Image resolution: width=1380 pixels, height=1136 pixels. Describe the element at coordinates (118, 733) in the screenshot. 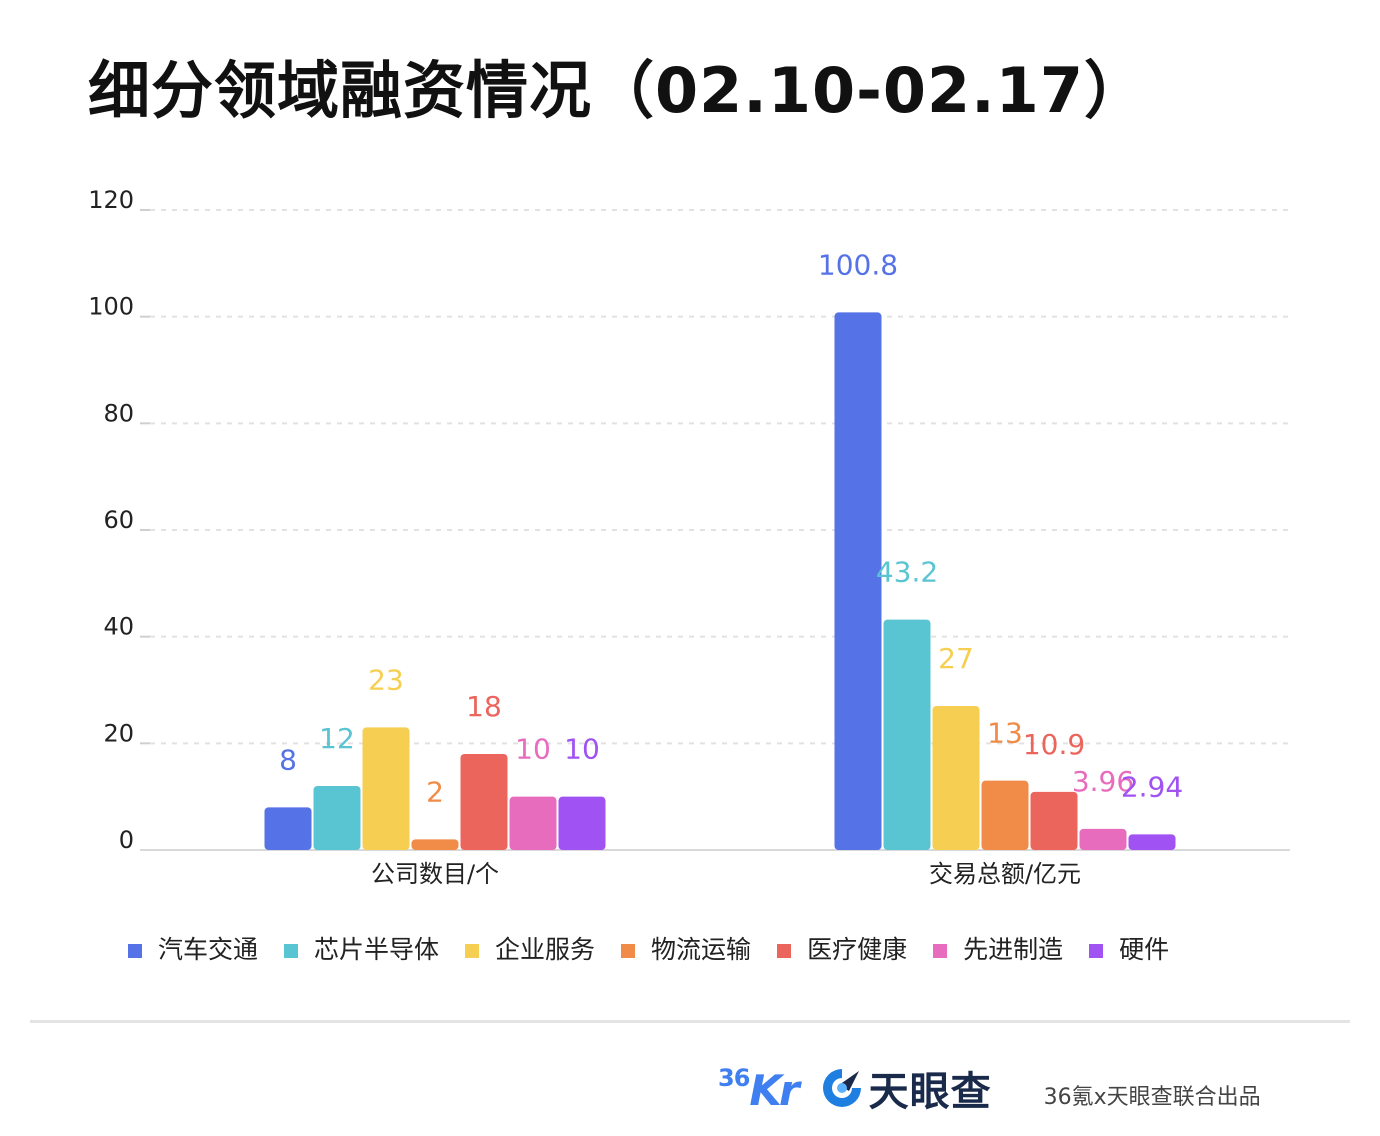

I see `y-tick-label: 20` at that location.